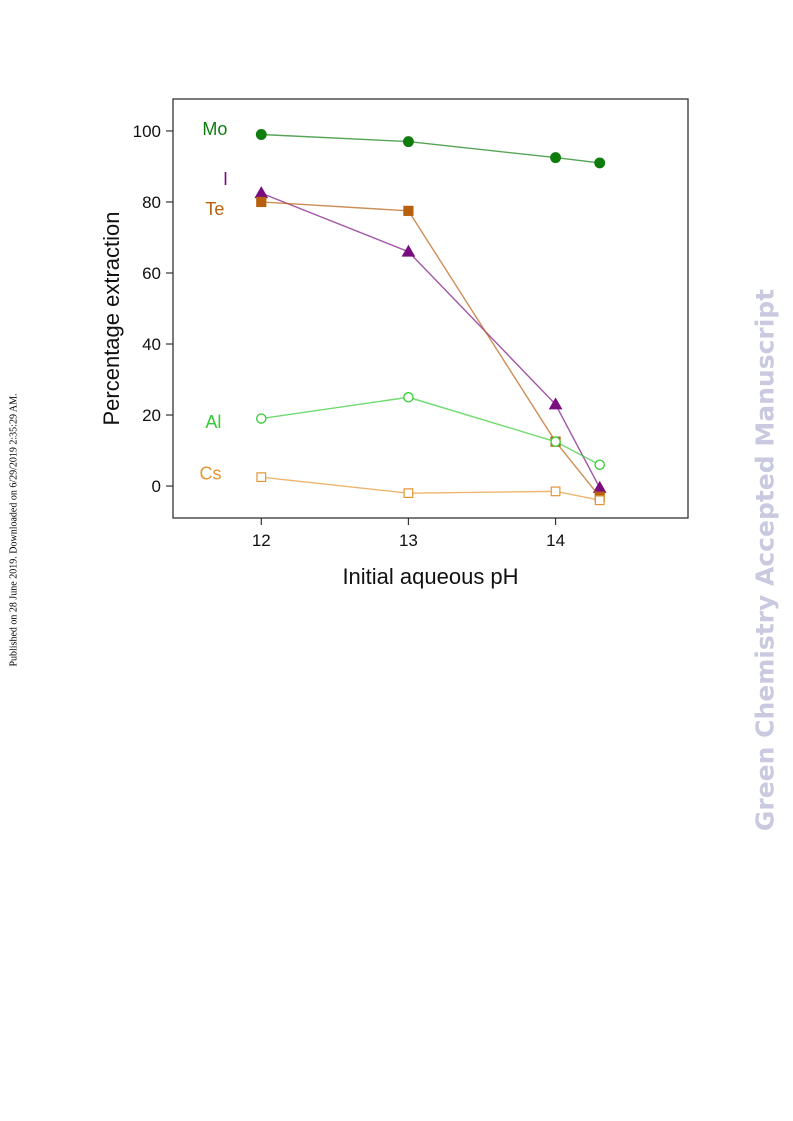 The height and width of the screenshot is (1121, 793). I want to click on y-tick-label: 0, so click(156, 486).